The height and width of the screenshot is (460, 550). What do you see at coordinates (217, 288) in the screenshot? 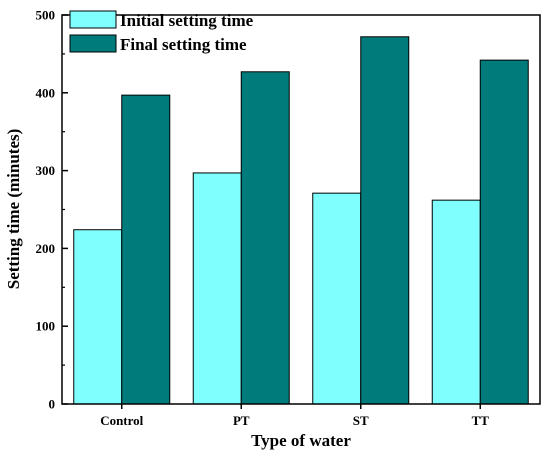
I see `bar-initial-pt` at bounding box center [217, 288].